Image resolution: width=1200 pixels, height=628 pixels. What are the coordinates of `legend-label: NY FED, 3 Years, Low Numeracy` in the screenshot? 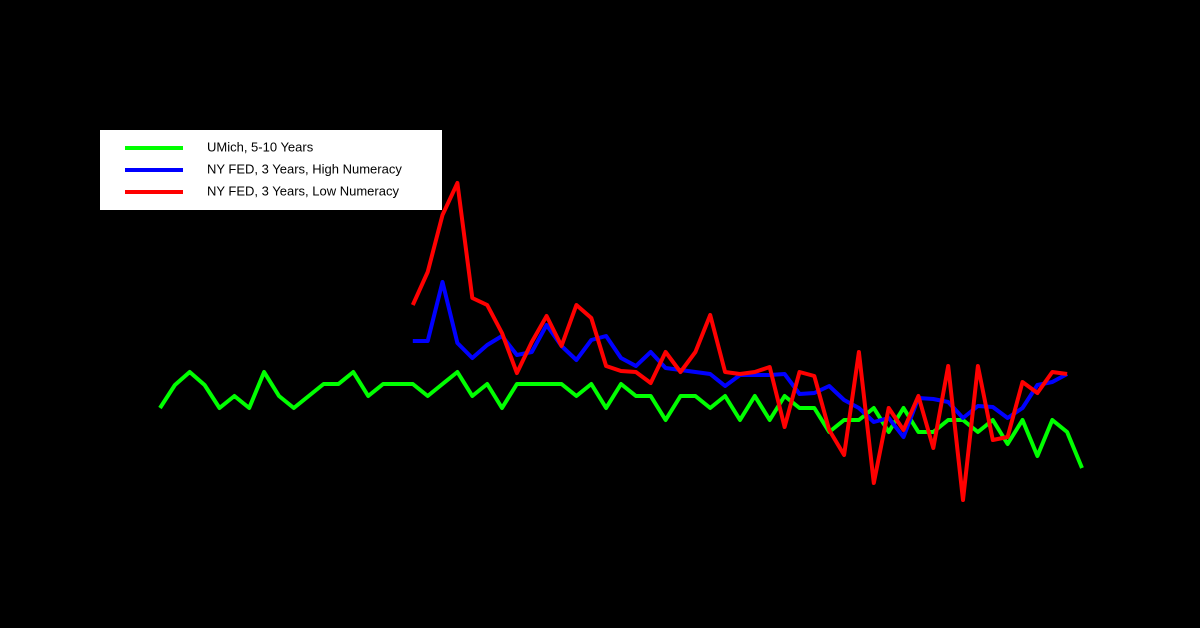 It's located at (303, 190).